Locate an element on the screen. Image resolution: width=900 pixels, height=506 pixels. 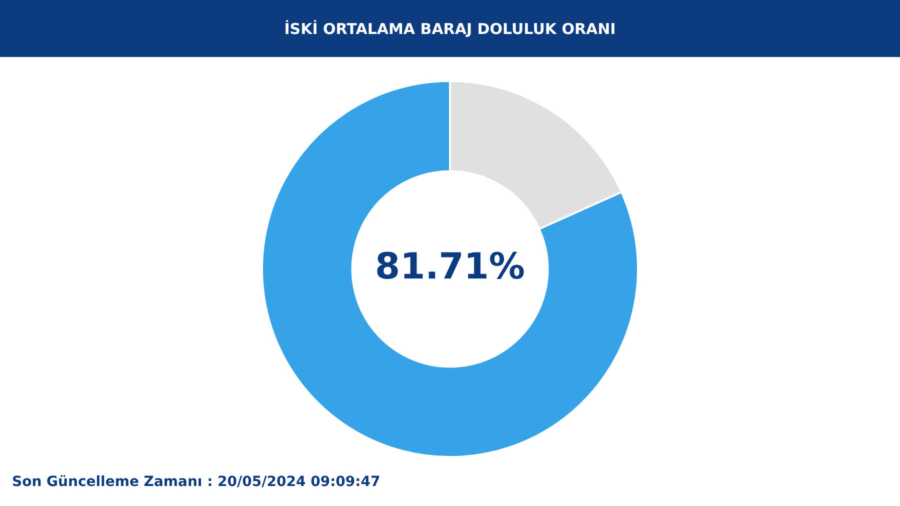
chart-title: İSKİ ORTALAMA BARAJ DOLULUK ORANI is located at coordinates (450, 28).